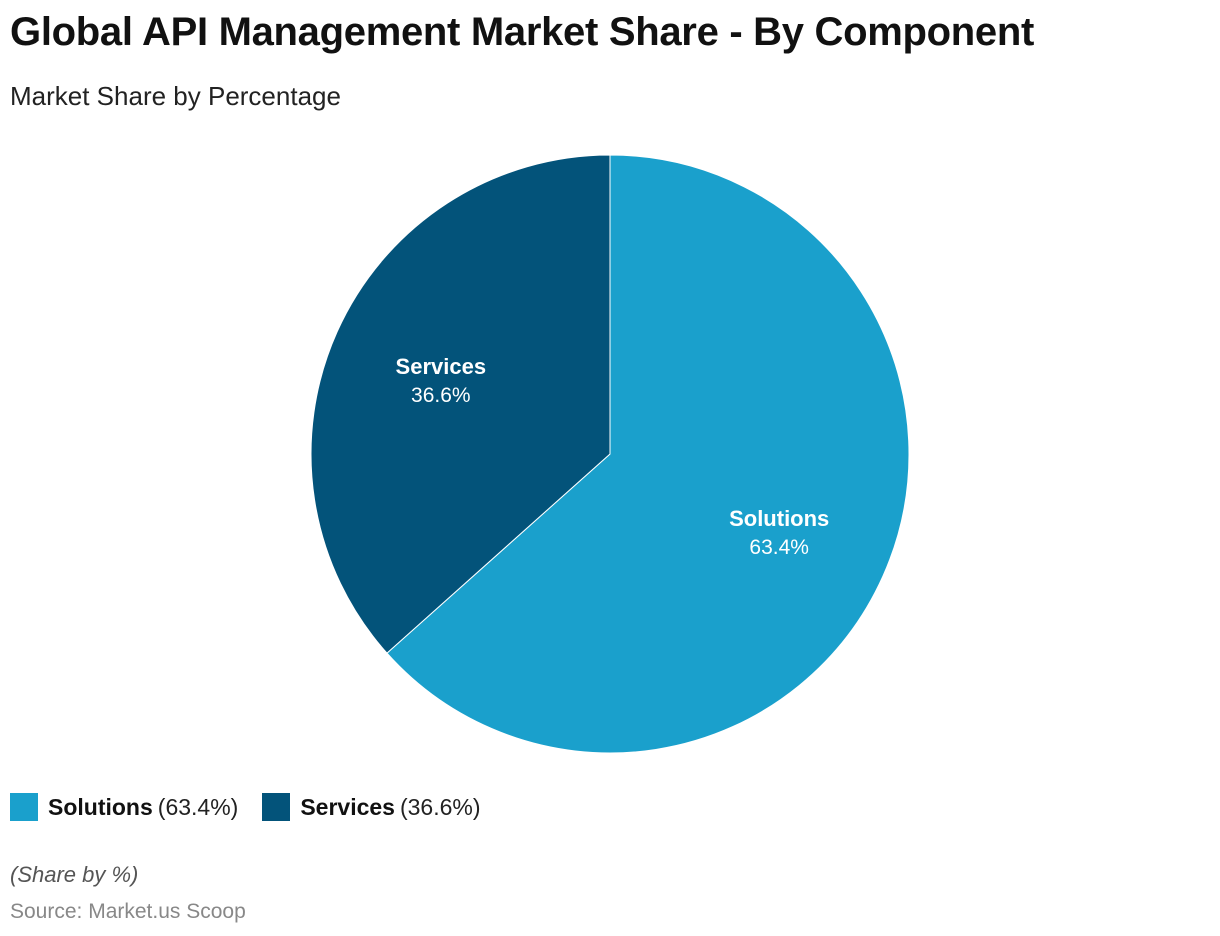 The height and width of the screenshot is (936, 1220). What do you see at coordinates (440, 806) in the screenshot?
I see `legend-value-services: (36.6%)` at bounding box center [440, 806].